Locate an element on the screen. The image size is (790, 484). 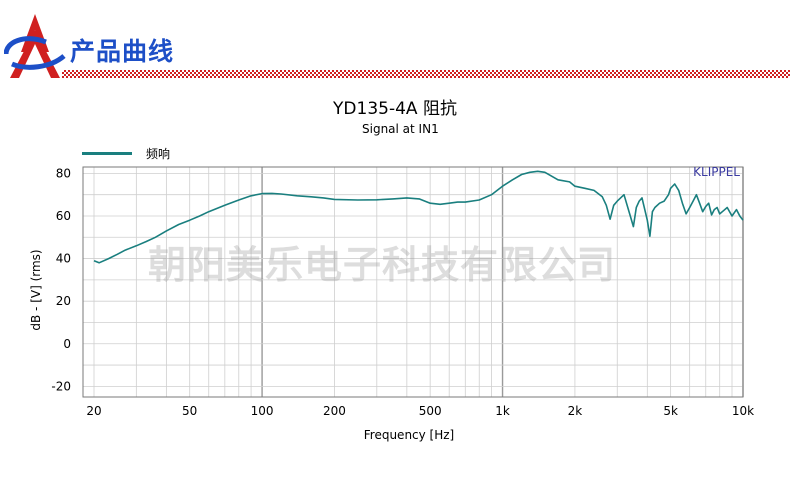
legend-label: 频响 is located at coordinates (158, 154).